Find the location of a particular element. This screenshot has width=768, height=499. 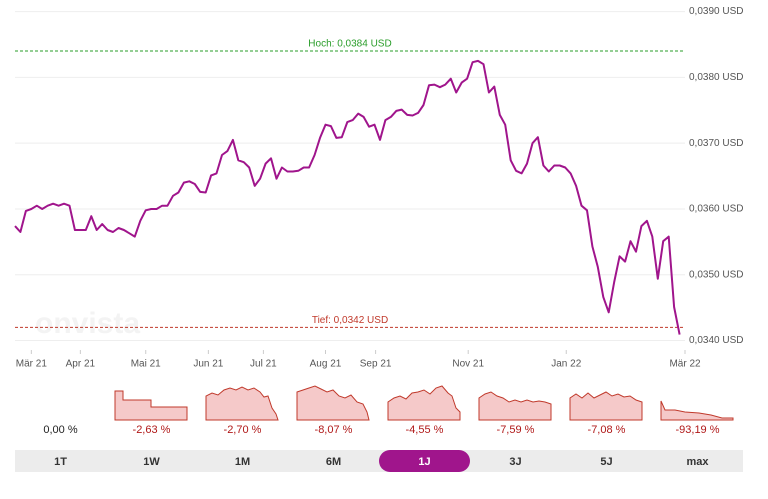

period-change: -2,63 % is located at coordinates (152, 430).